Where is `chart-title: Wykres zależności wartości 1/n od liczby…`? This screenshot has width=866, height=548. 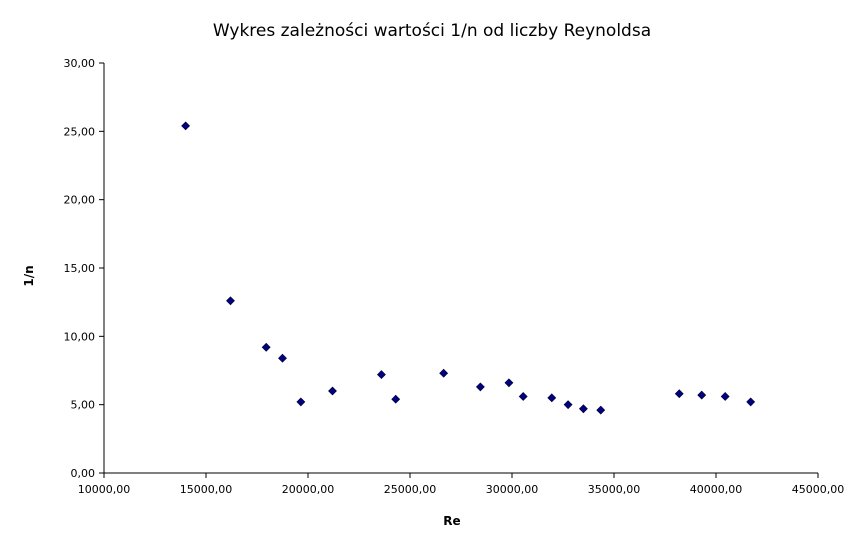
chart-title: Wykres zależności wartości 1/n od liczby… is located at coordinates (432, 31).